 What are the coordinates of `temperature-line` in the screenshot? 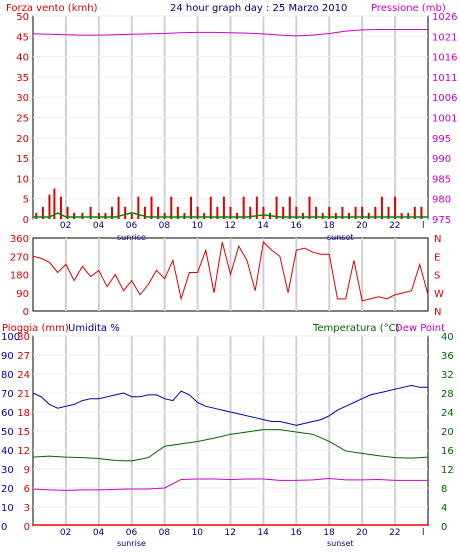 It's located at (230, 445).